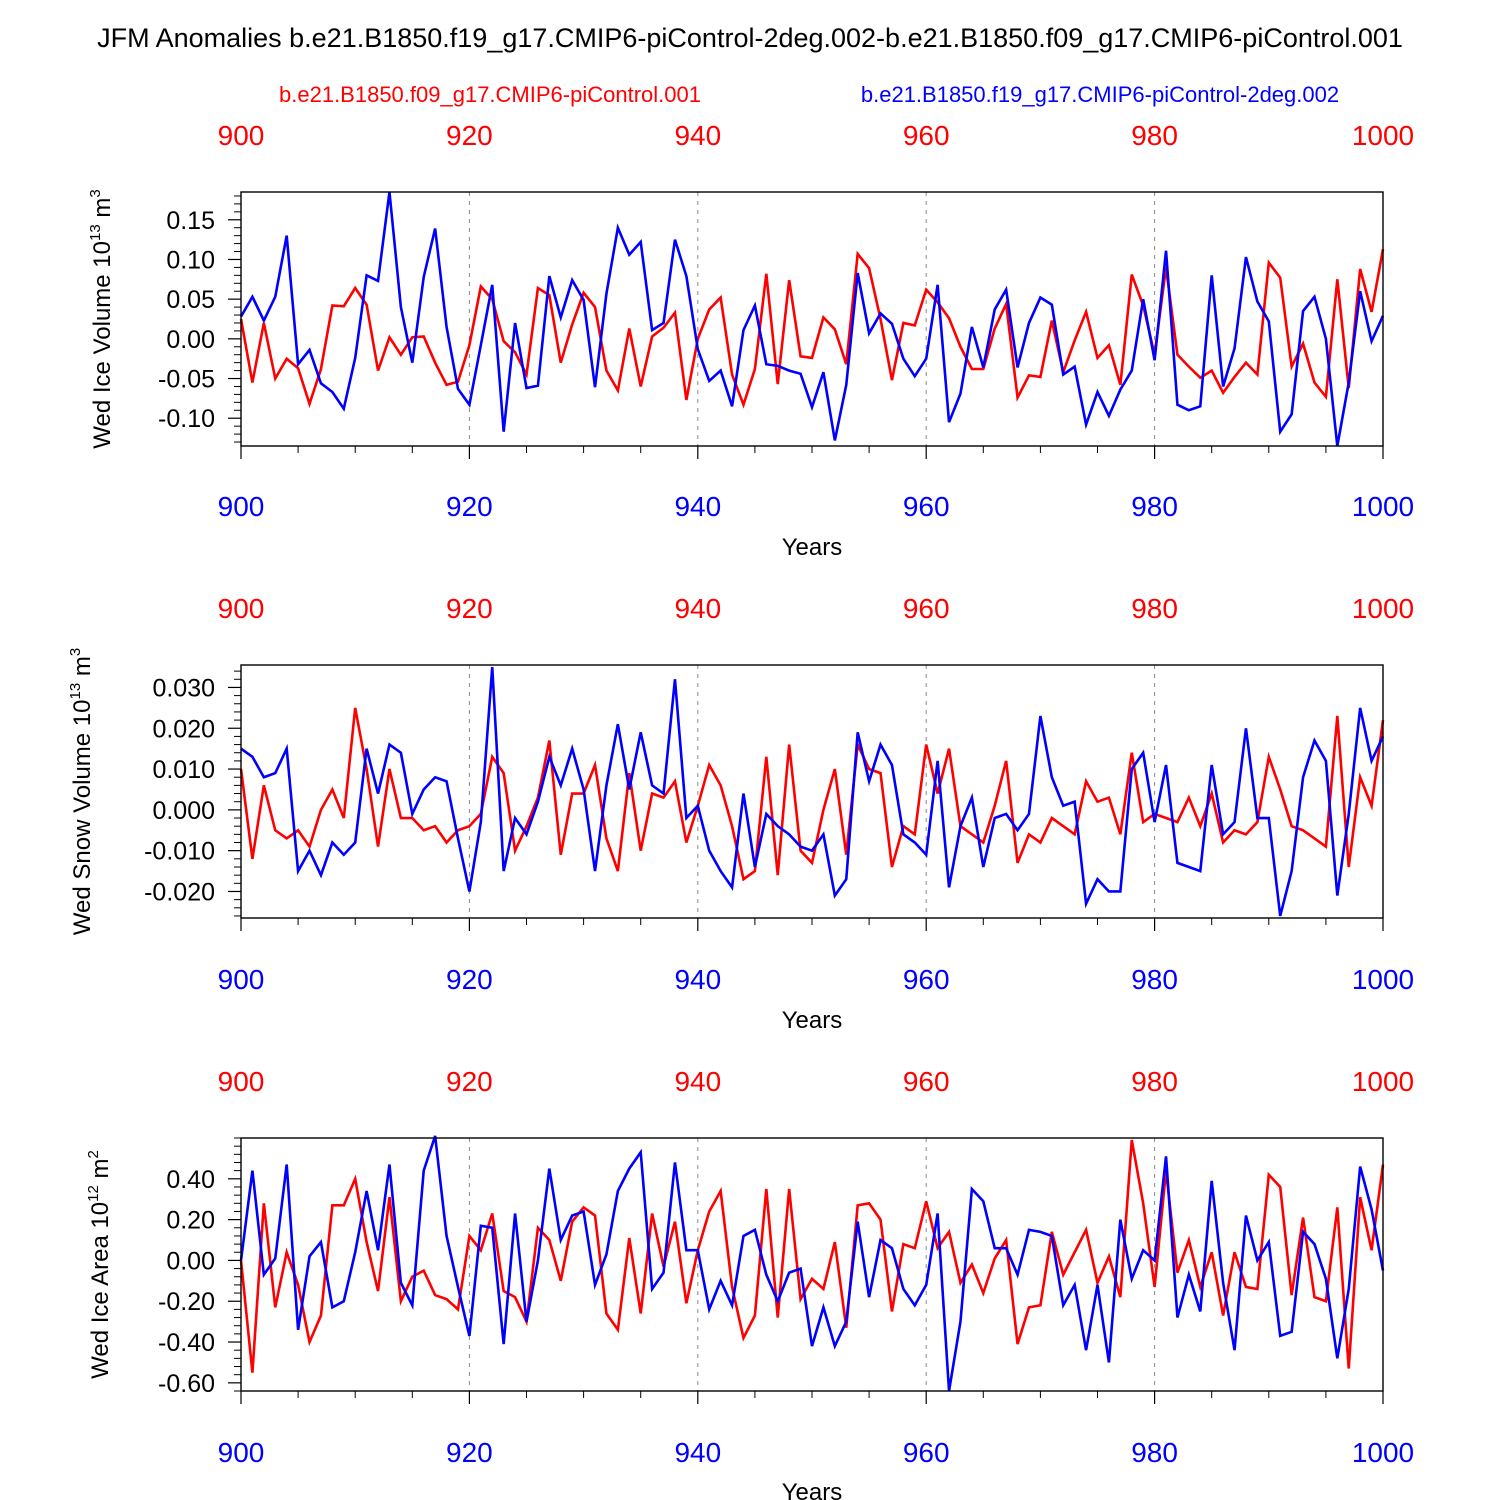 The height and width of the screenshot is (1500, 1500). I want to click on y-tick-label: -0.010, so click(179, 852).